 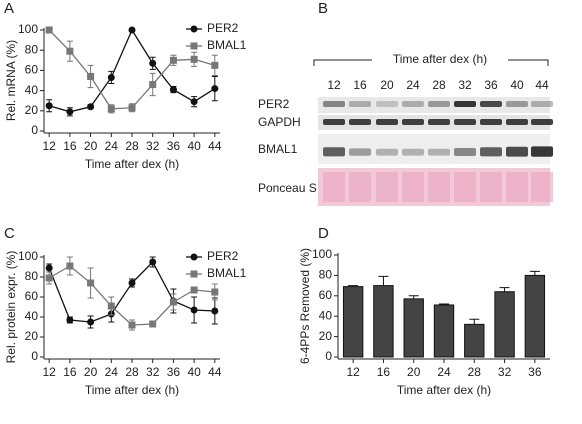 What do you see at coordinates (505, 372) in the screenshot?
I see `x-tick-label: 32` at bounding box center [505, 372].